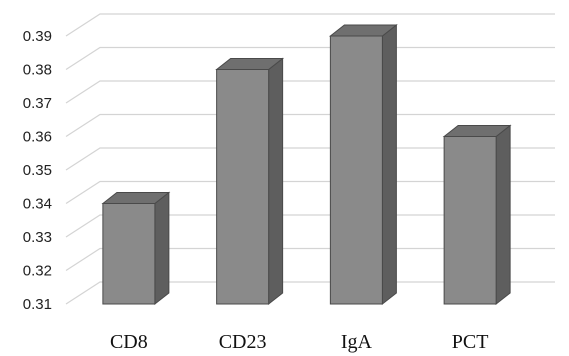  I want to click on y-tick-label: 0.33, so click(37, 237).